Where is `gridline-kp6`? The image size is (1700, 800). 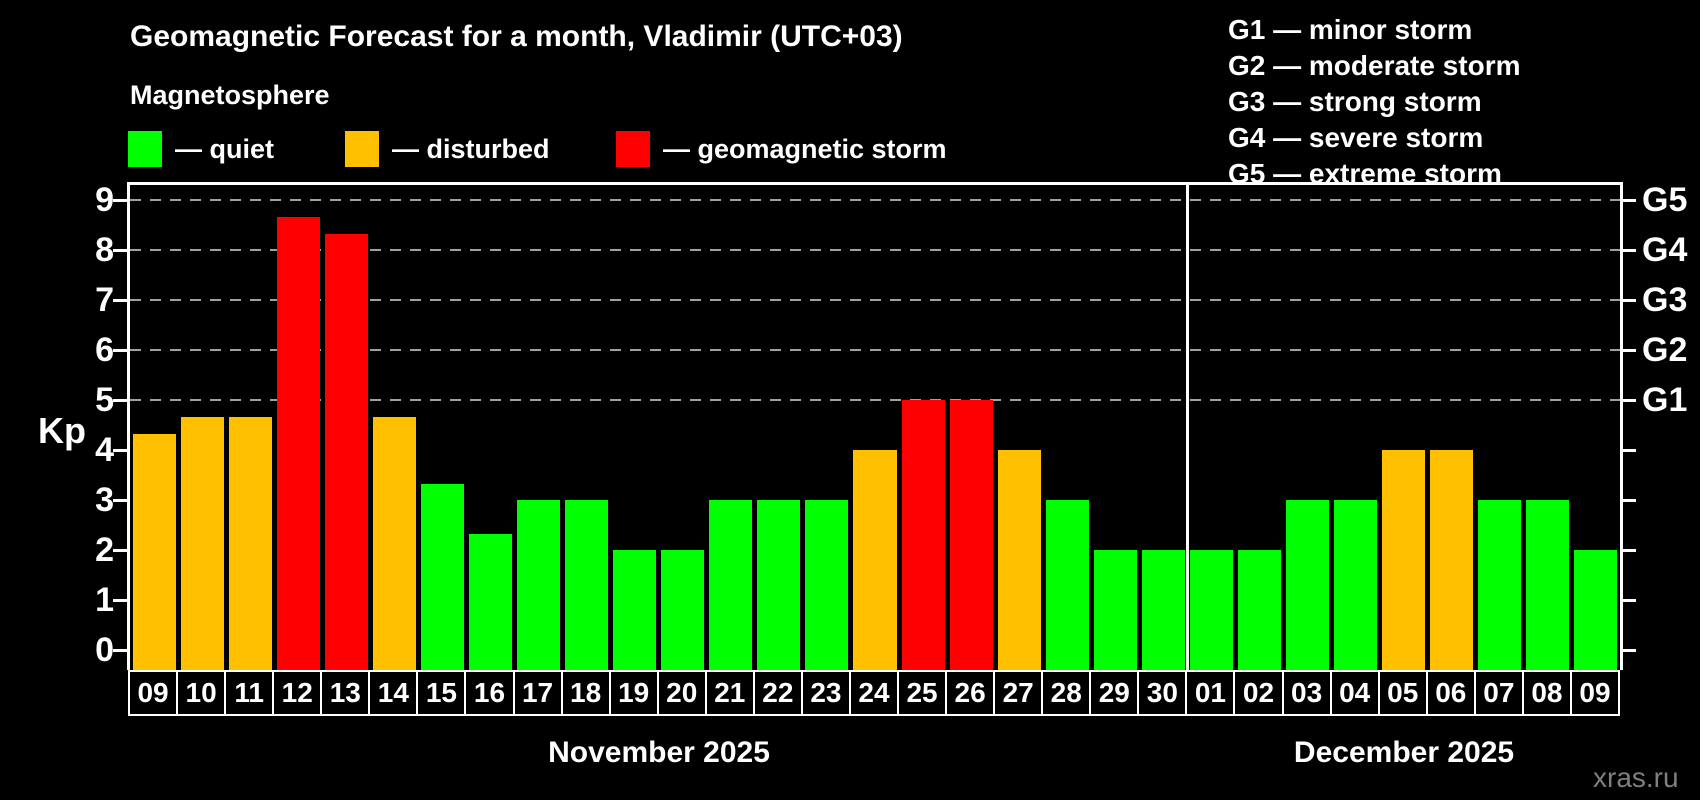 gridline-kp6 is located at coordinates (875, 350).